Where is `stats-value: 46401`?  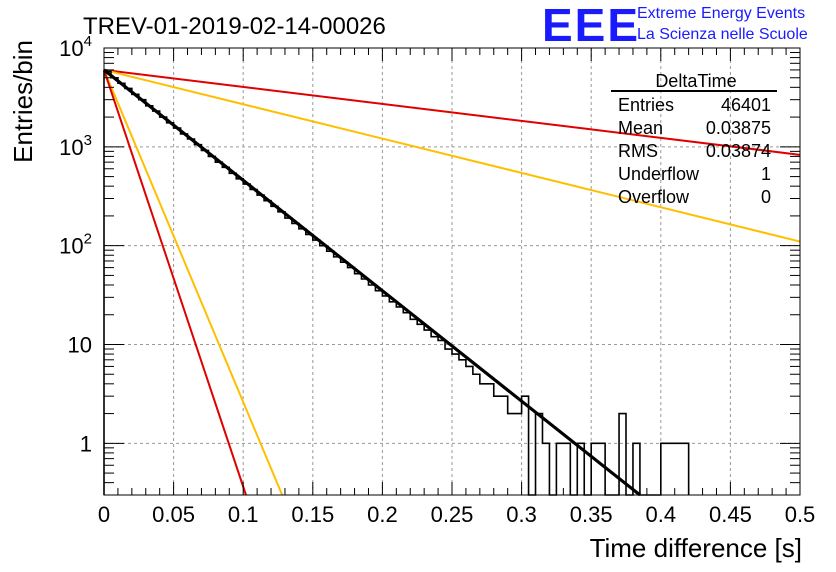 stats-value: 46401 is located at coordinates (746, 105).